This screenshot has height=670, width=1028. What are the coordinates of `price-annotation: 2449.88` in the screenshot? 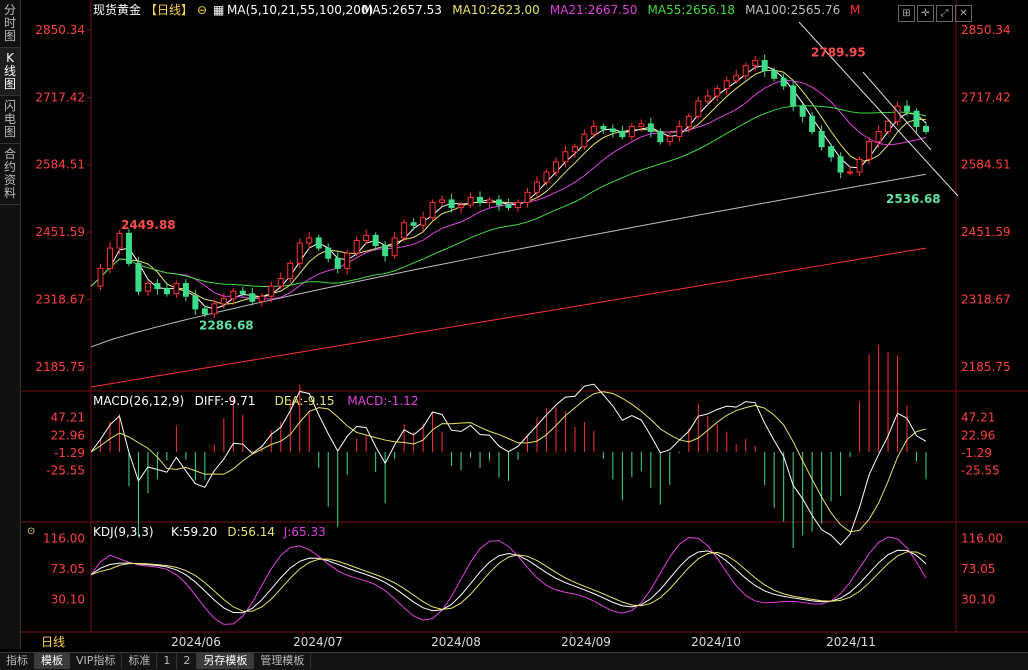 It's located at (148, 225).